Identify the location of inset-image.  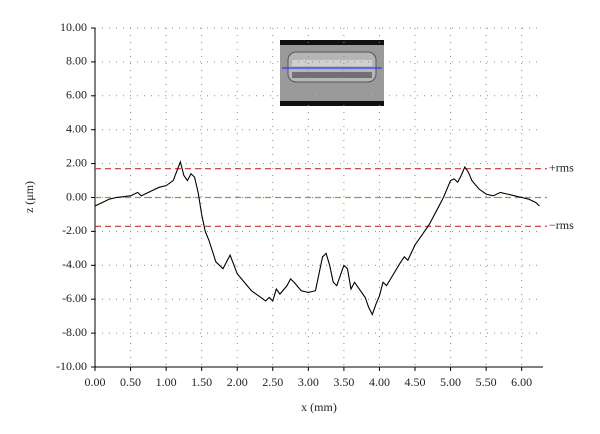
(332, 73).